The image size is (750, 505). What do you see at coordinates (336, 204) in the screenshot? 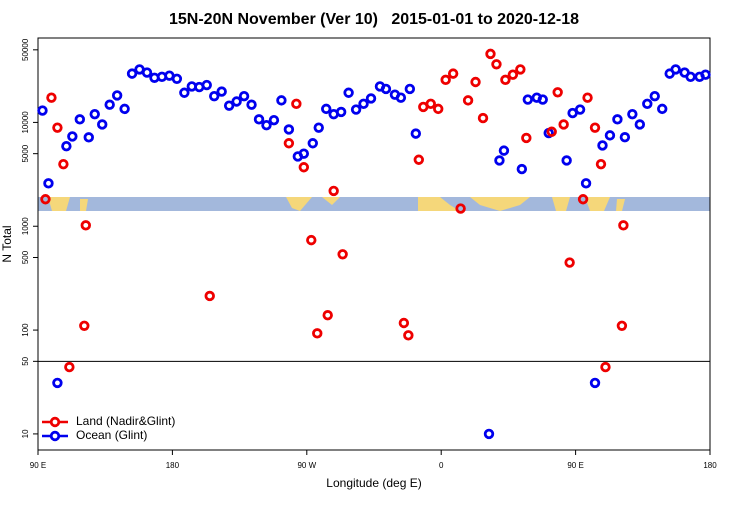
I see `map-land` at bounding box center [336, 204].